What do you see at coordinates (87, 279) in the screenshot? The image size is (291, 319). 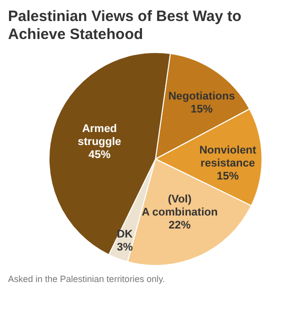 I see `text: Asked in the Palestinian territories only.` at bounding box center [87, 279].